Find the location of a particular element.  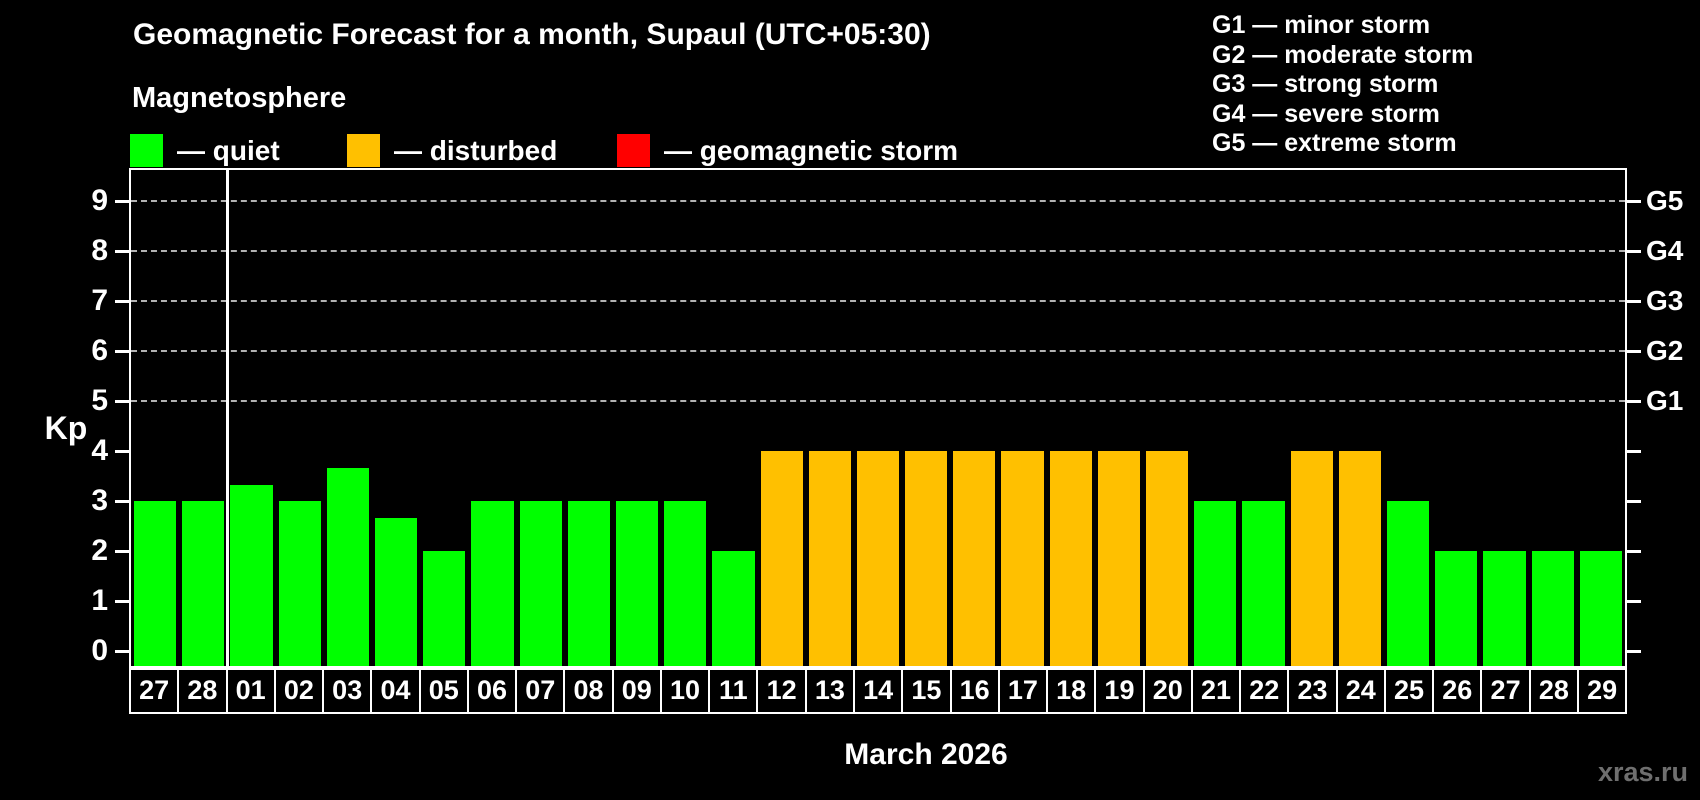

legend-item-disturbed: — disturbed is located at coordinates (452, 150).